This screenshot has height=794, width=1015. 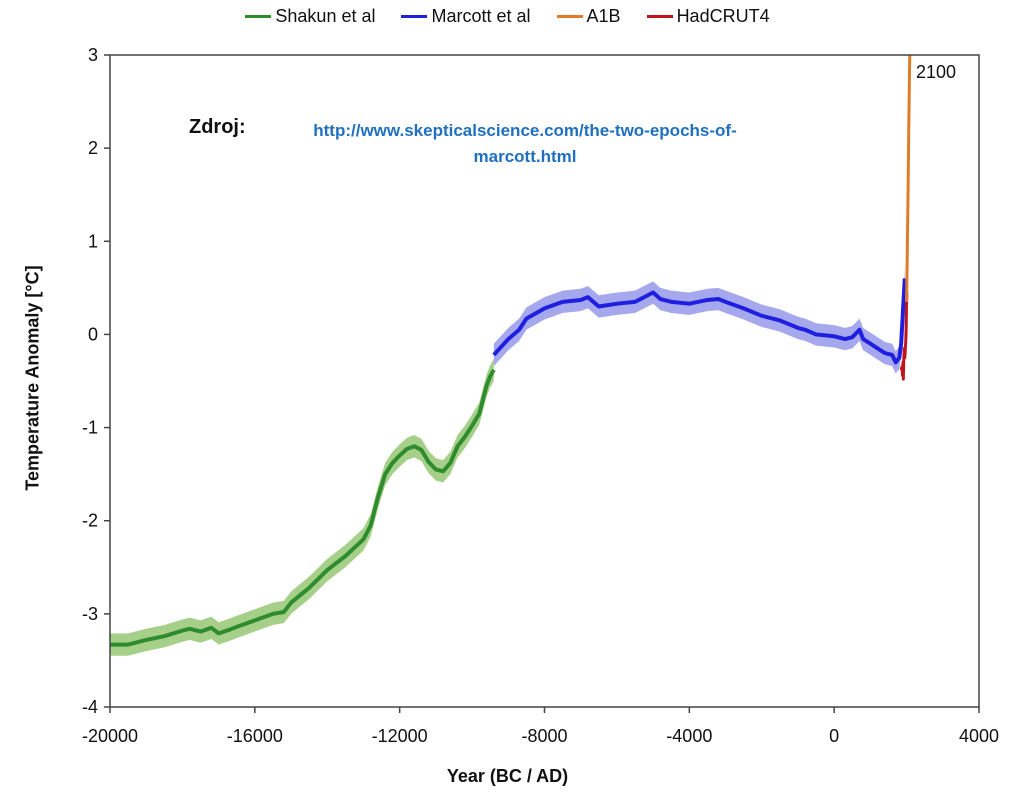 What do you see at coordinates (258, 16) in the screenshot?
I see `legend-swatch-shakun` at bounding box center [258, 16].